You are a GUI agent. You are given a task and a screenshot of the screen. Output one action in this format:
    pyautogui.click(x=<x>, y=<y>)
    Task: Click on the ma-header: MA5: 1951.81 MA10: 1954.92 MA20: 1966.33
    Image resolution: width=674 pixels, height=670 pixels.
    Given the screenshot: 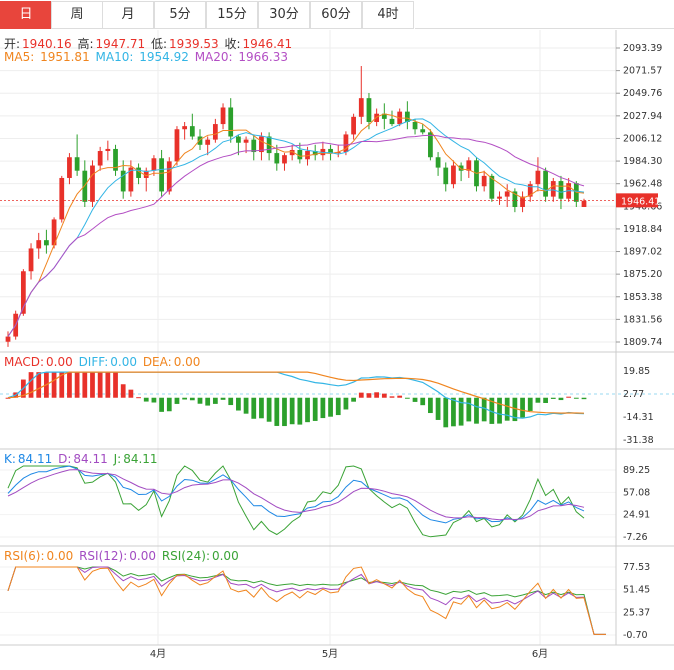 What is the action you would take?
    pyautogui.click(x=147, y=57)
    